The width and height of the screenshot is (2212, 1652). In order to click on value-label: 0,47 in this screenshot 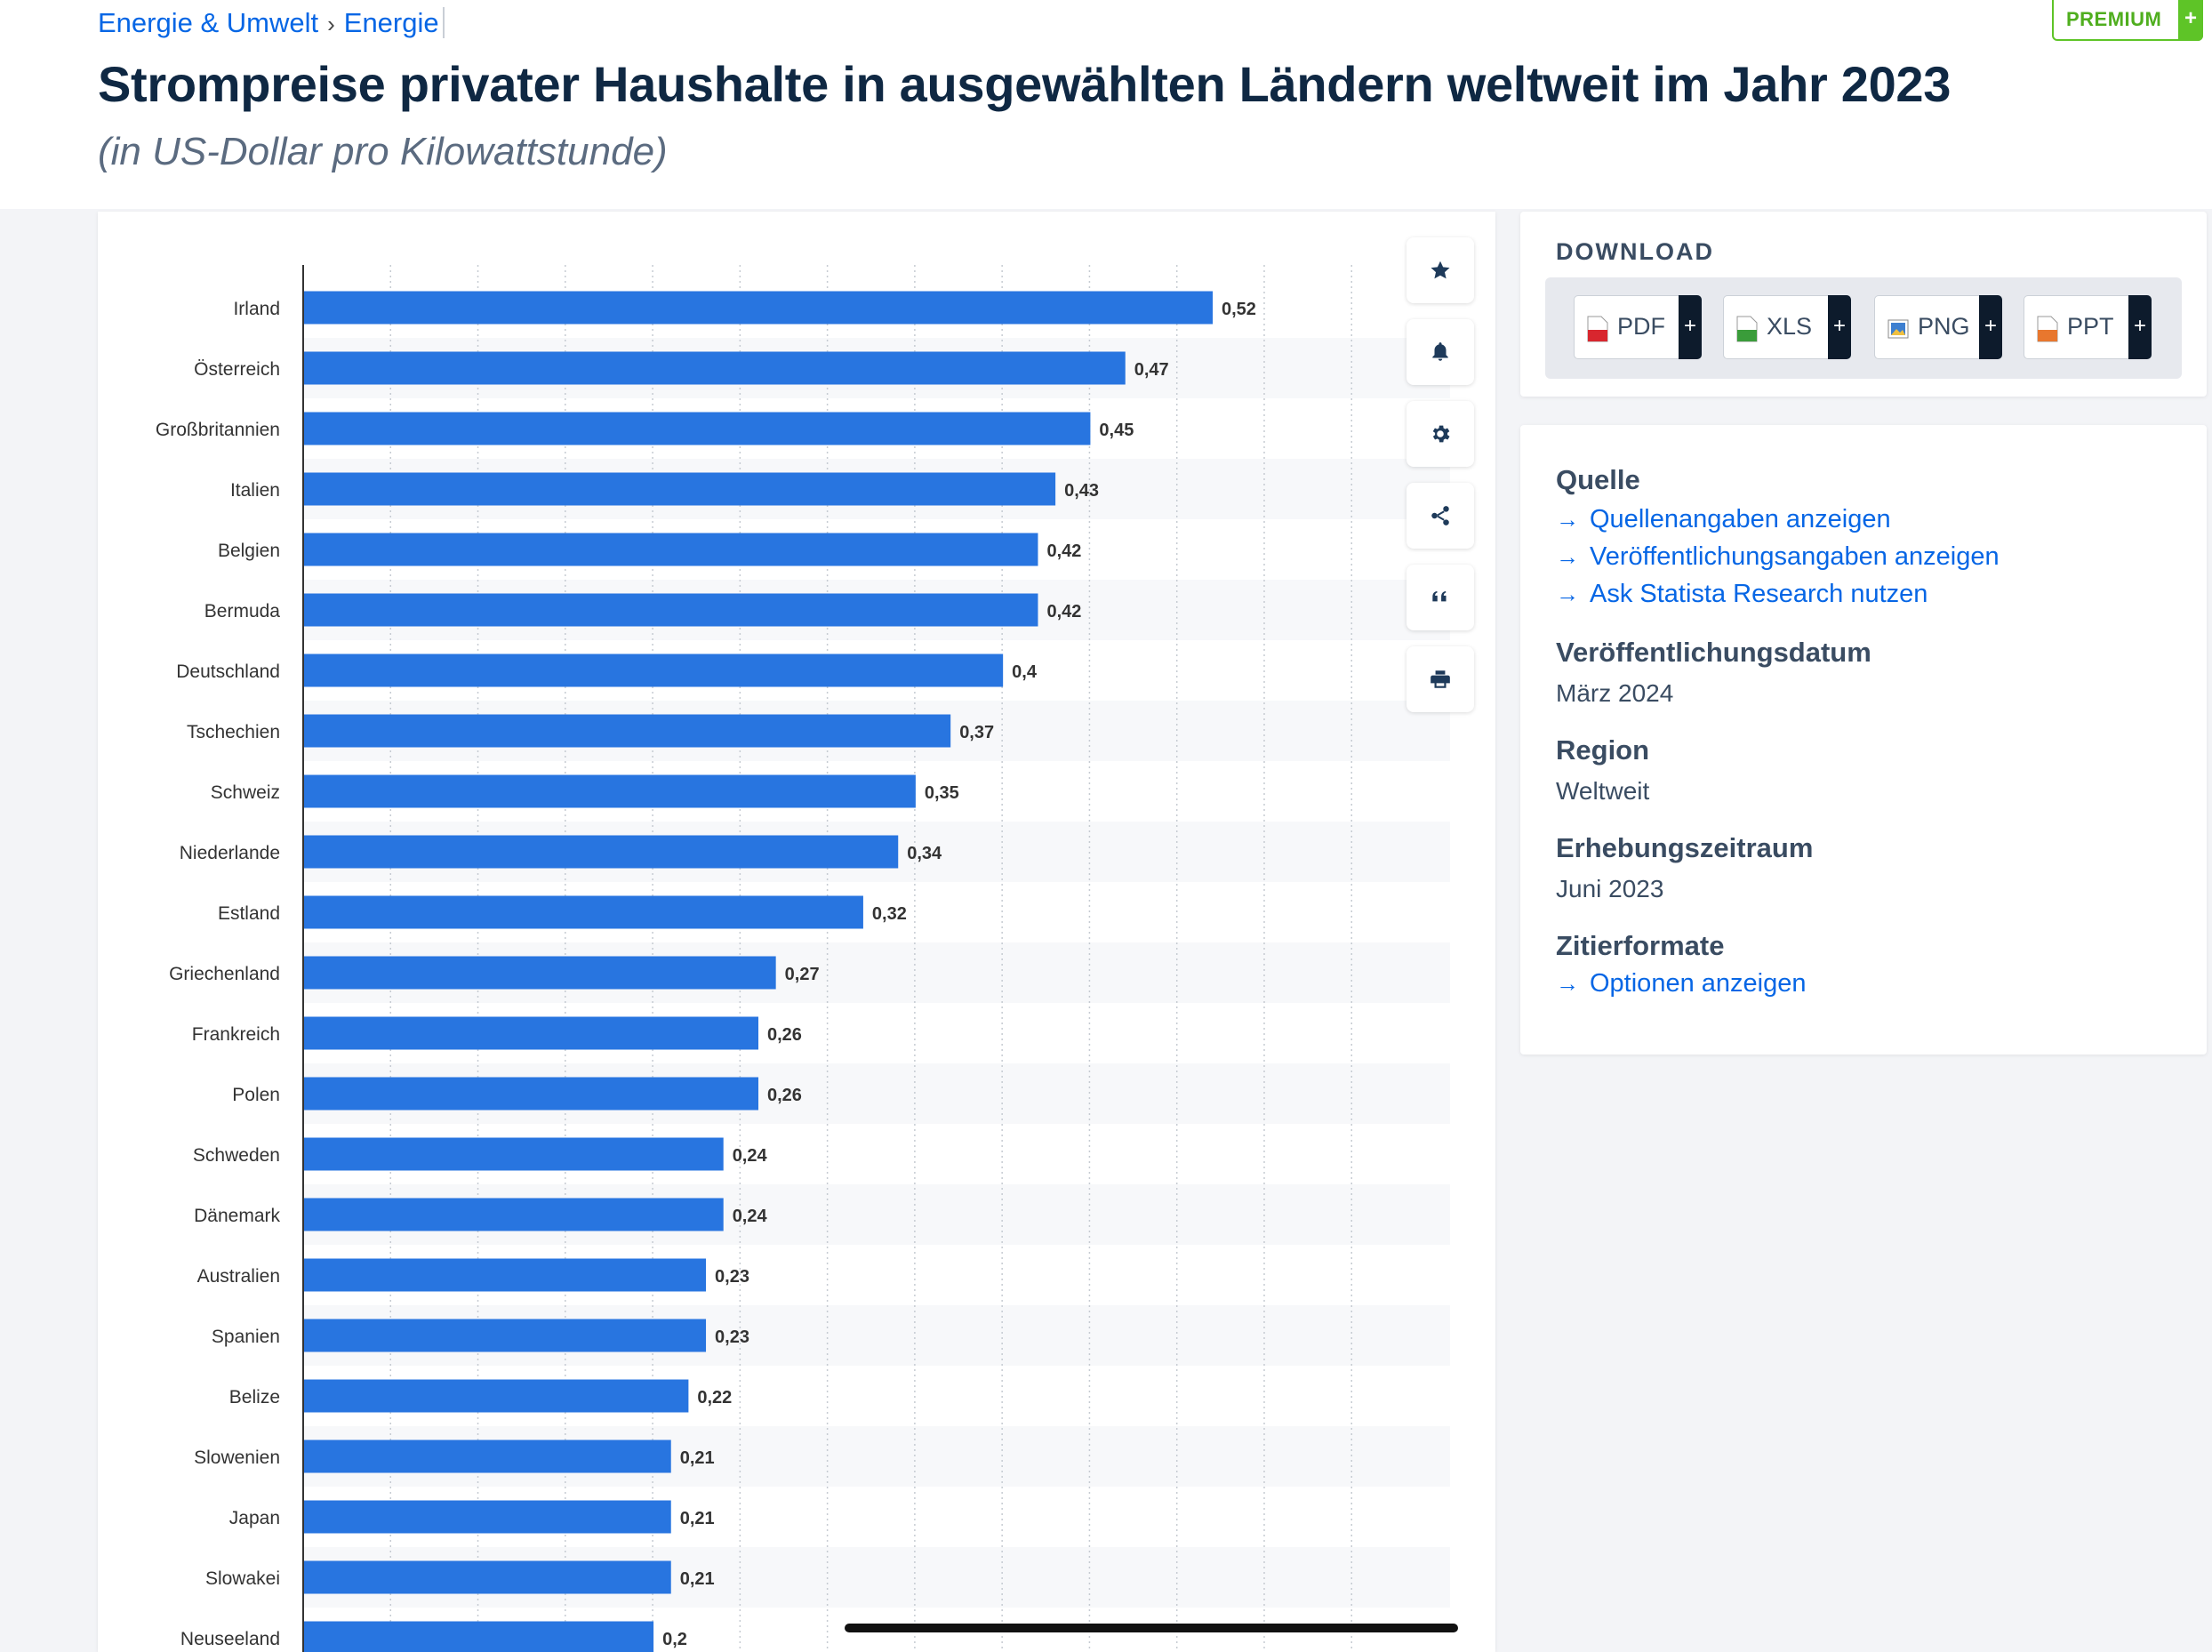, I will do `click(1151, 370)`.